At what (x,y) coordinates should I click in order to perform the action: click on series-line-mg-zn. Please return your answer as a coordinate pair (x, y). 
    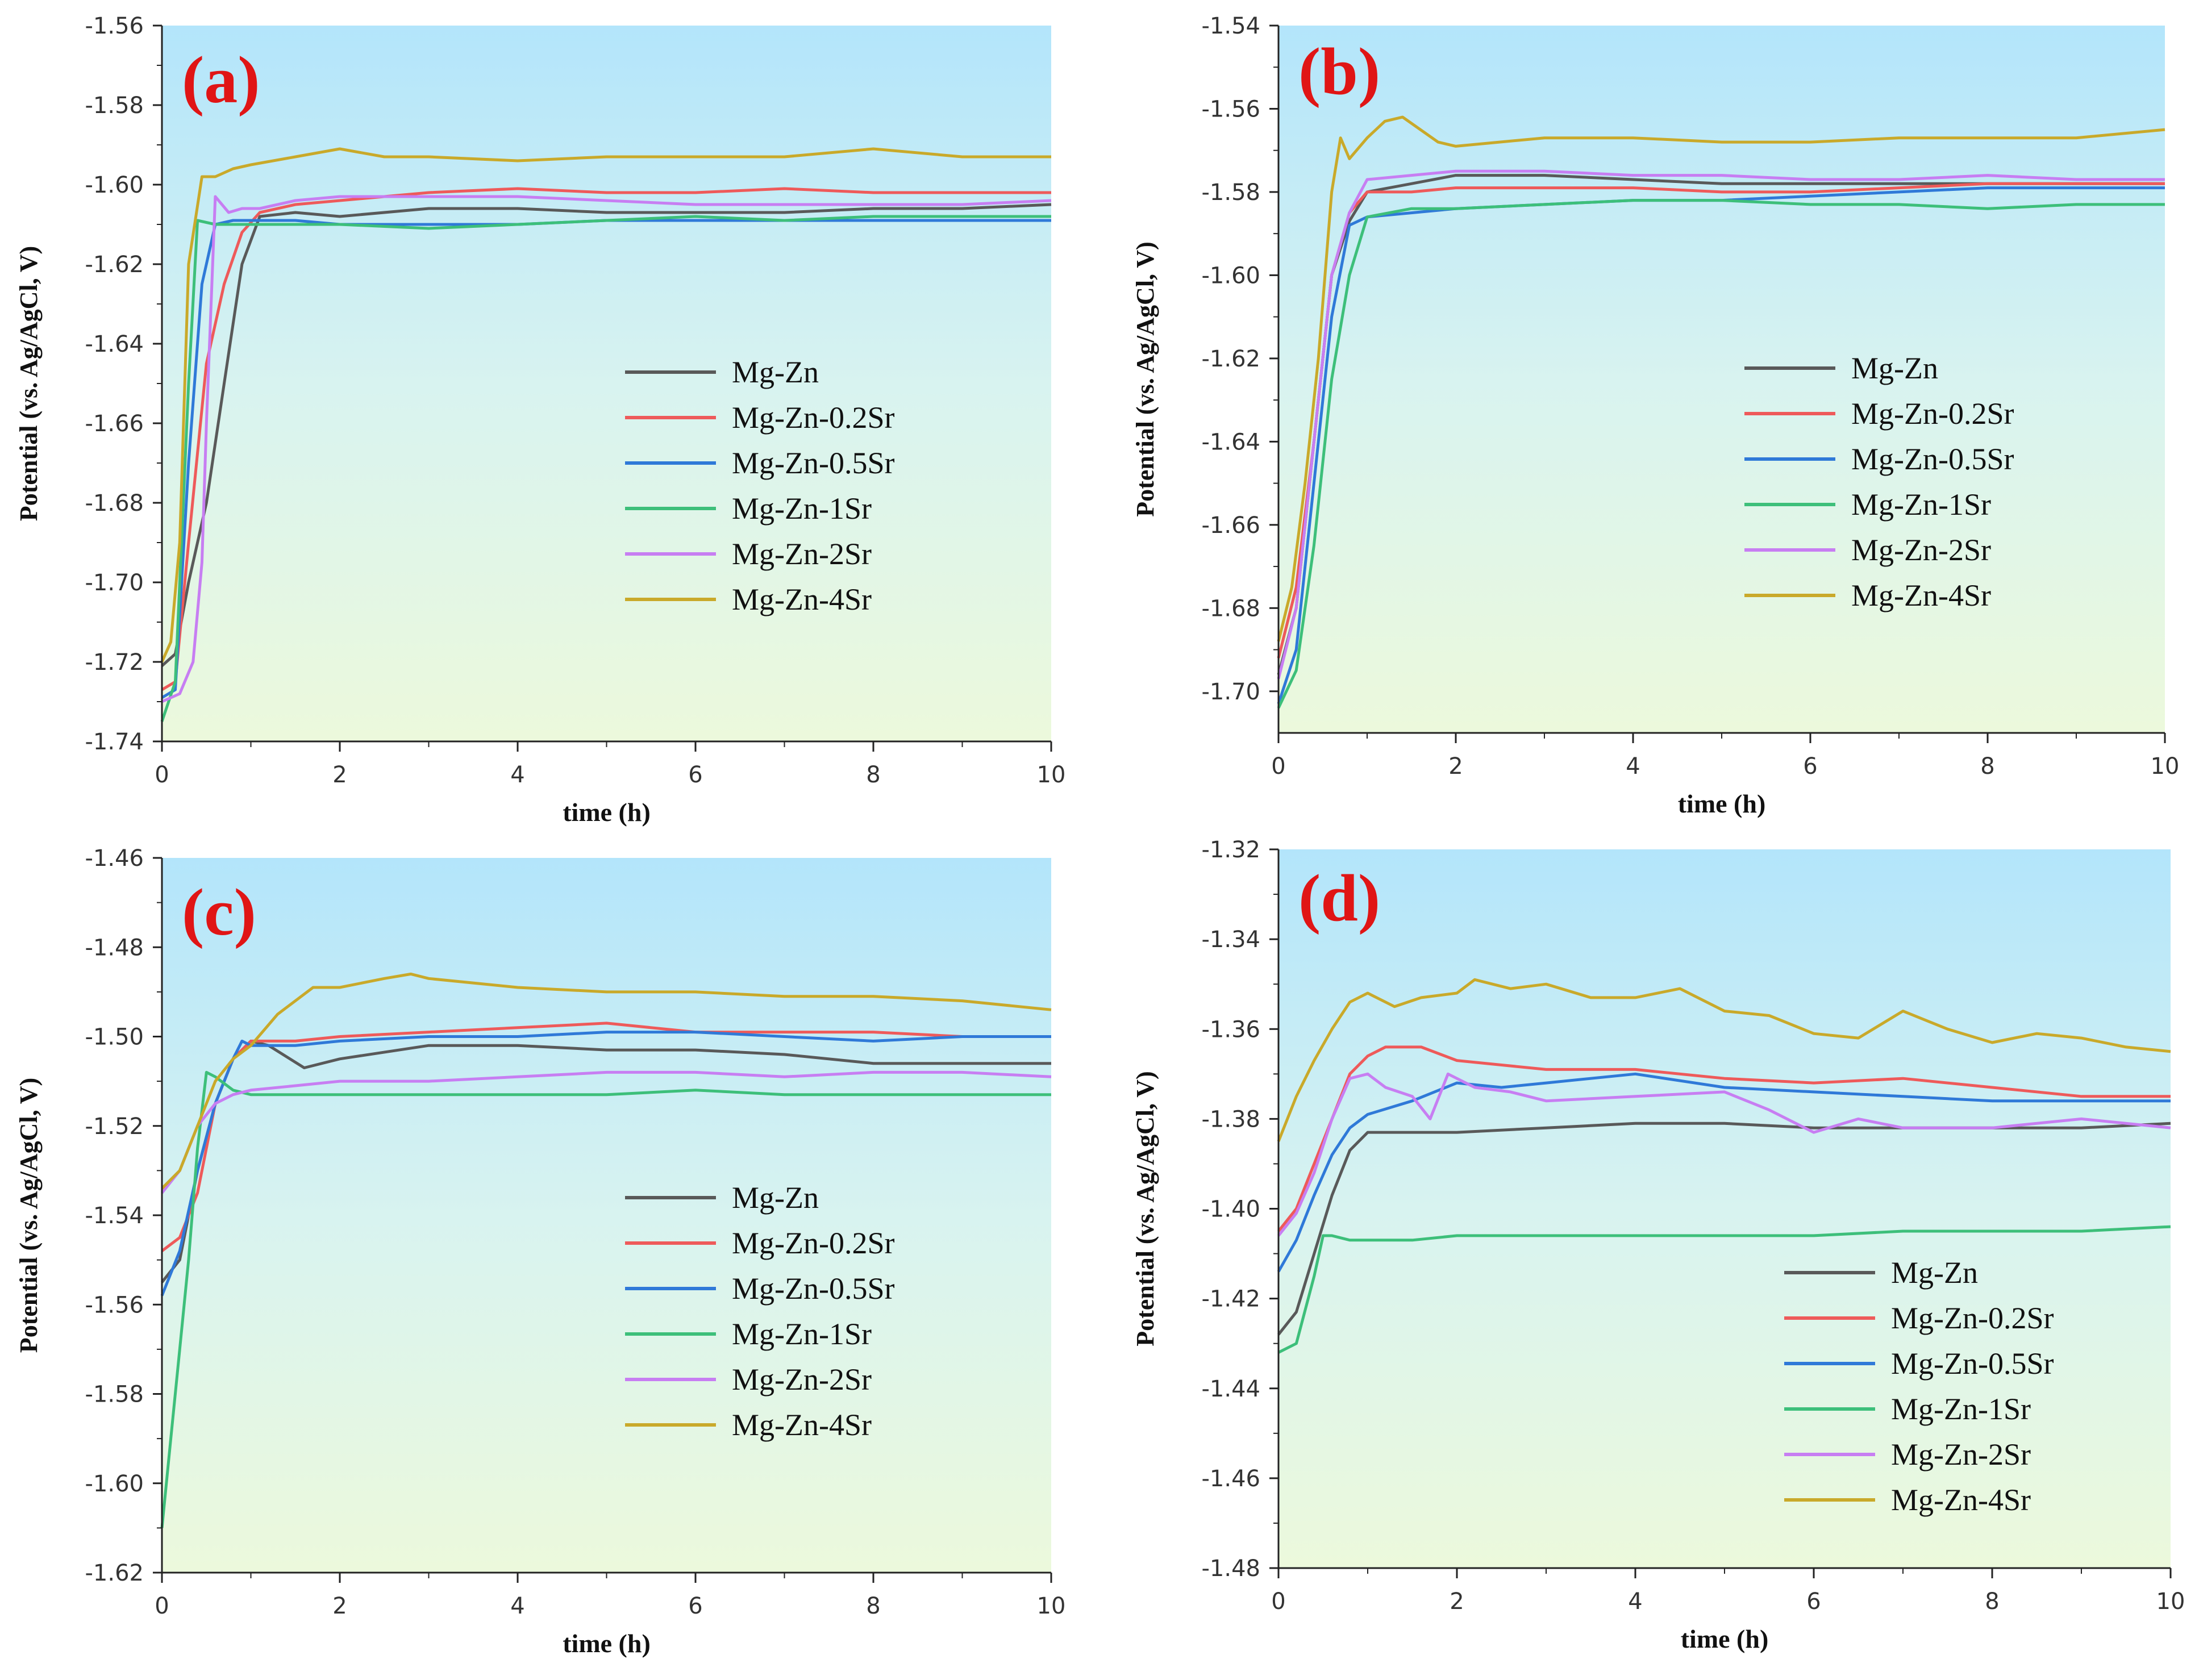
    Looking at the image, I should click on (607, 435).